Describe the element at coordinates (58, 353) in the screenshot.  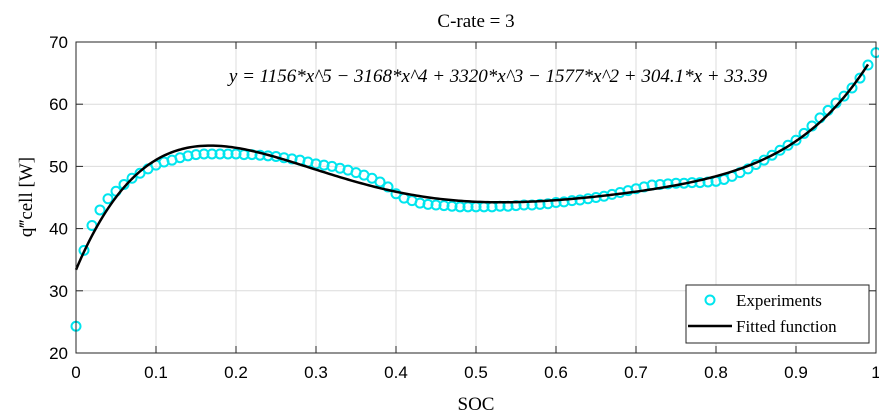
I see `y-tick-label: 20` at that location.